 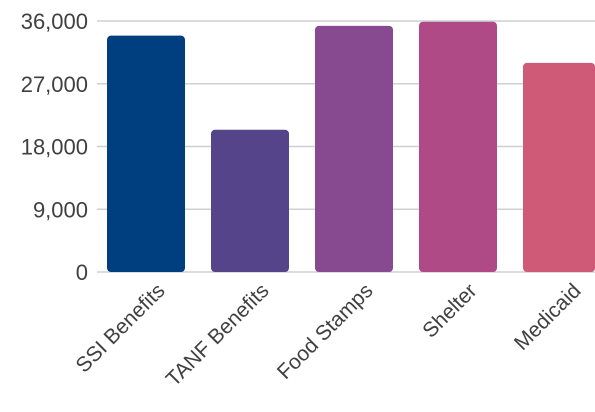 What do you see at coordinates (82, 272) in the screenshot?
I see `y-tick-label: 0` at bounding box center [82, 272].